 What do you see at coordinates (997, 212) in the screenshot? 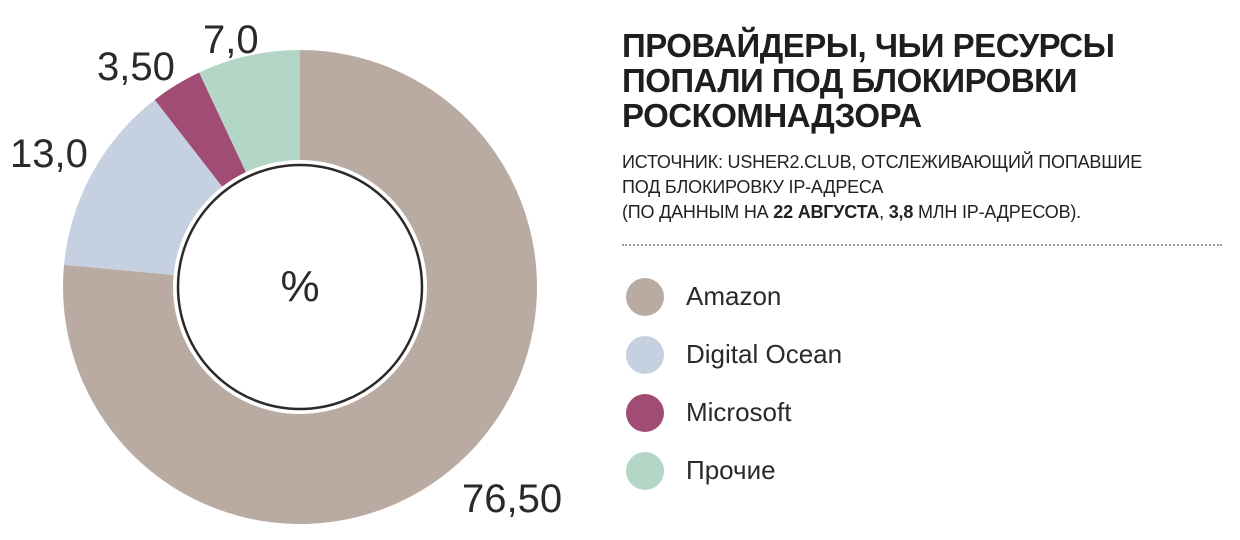
I see `source-text: МЛН IP-АДРЕСОВ).` at bounding box center [997, 212].